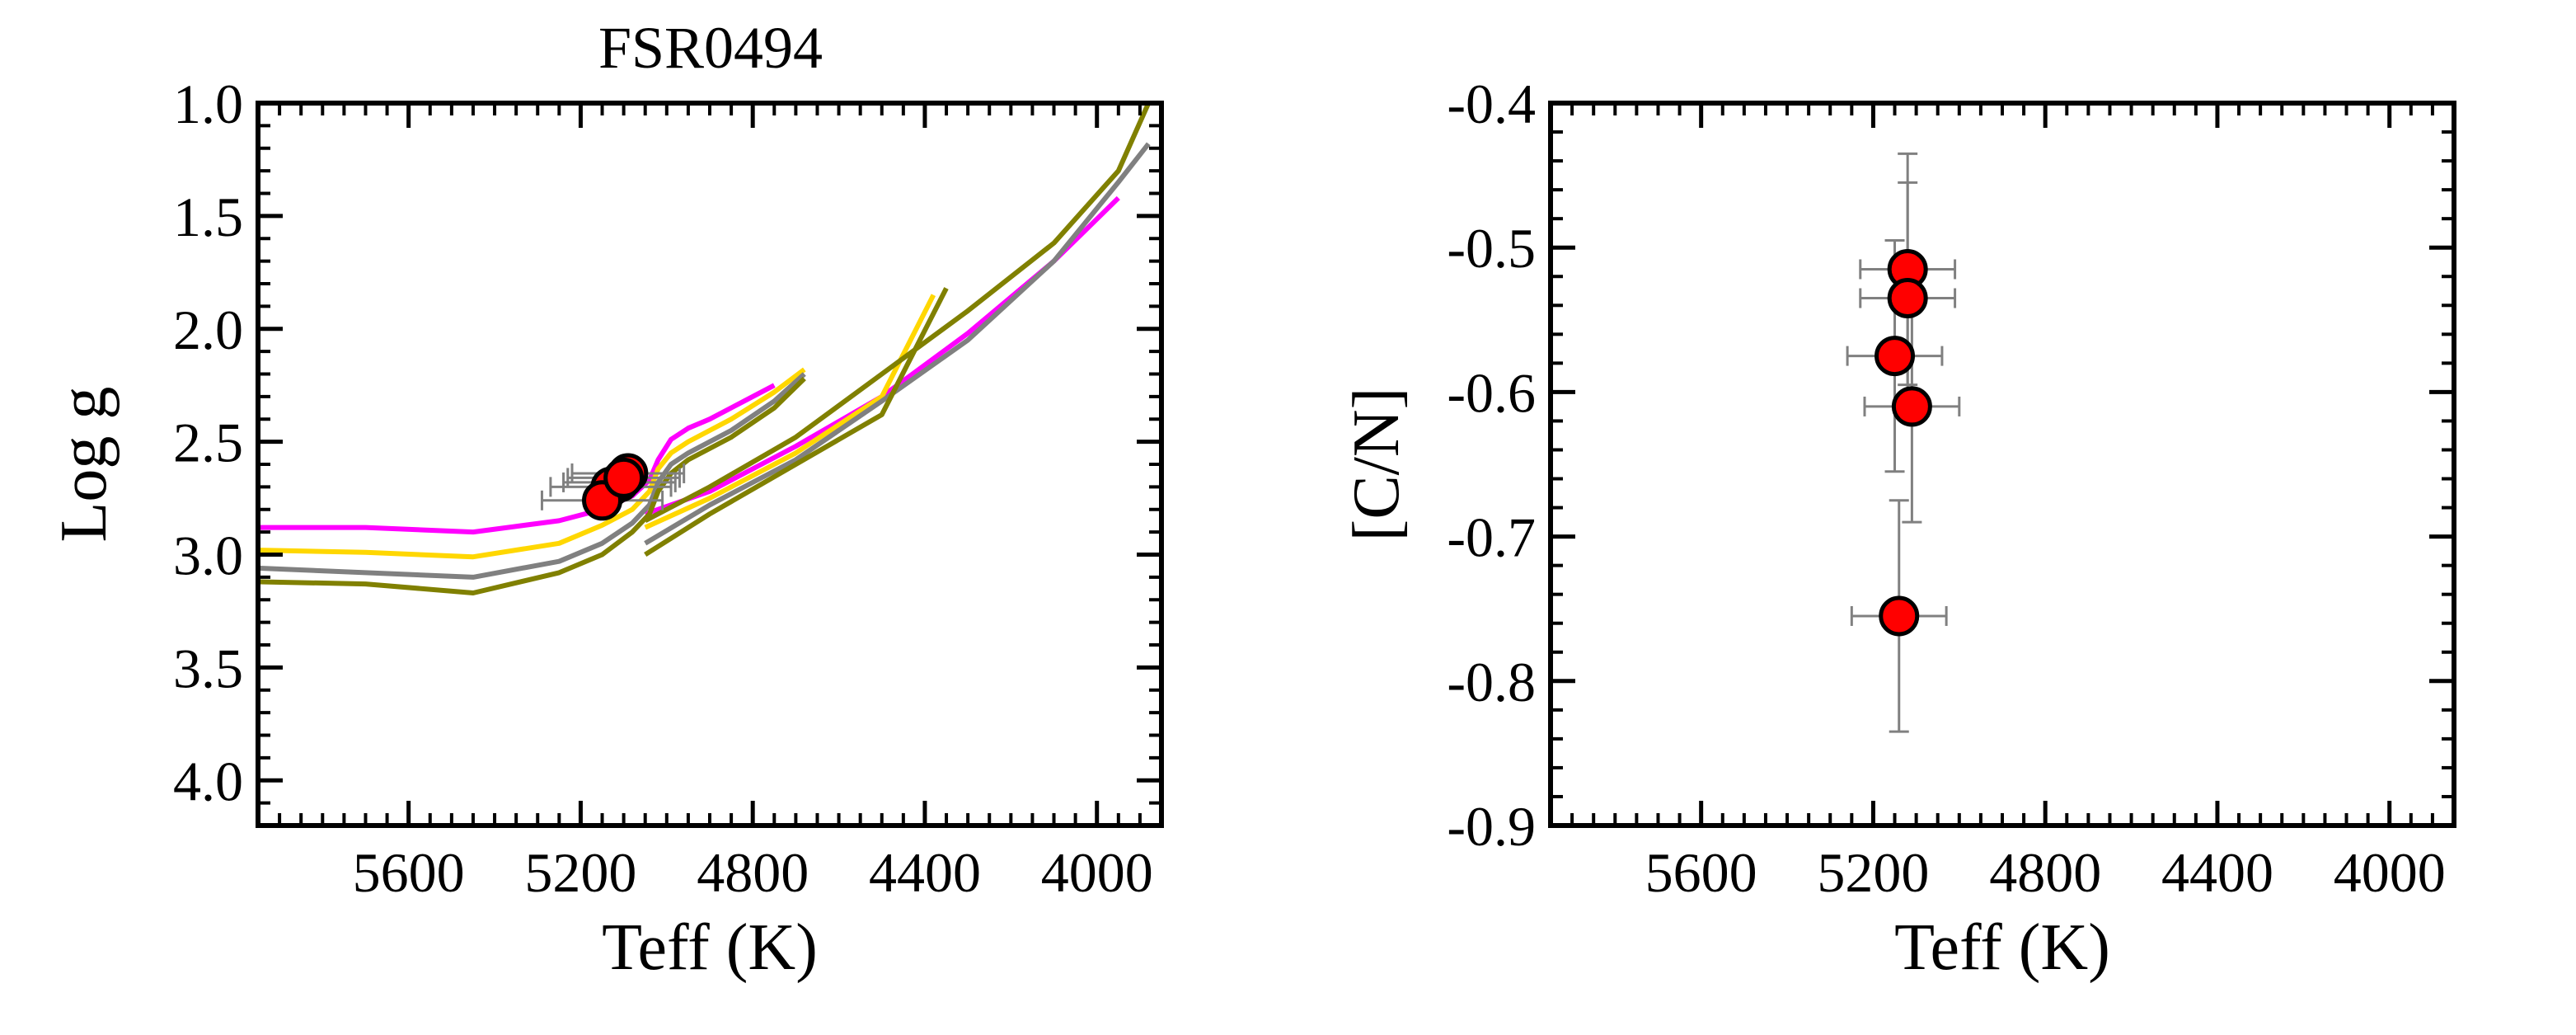  Describe the element at coordinates (710, 947) in the screenshot. I see `left-x-axis-label: Teff (K)` at that location.